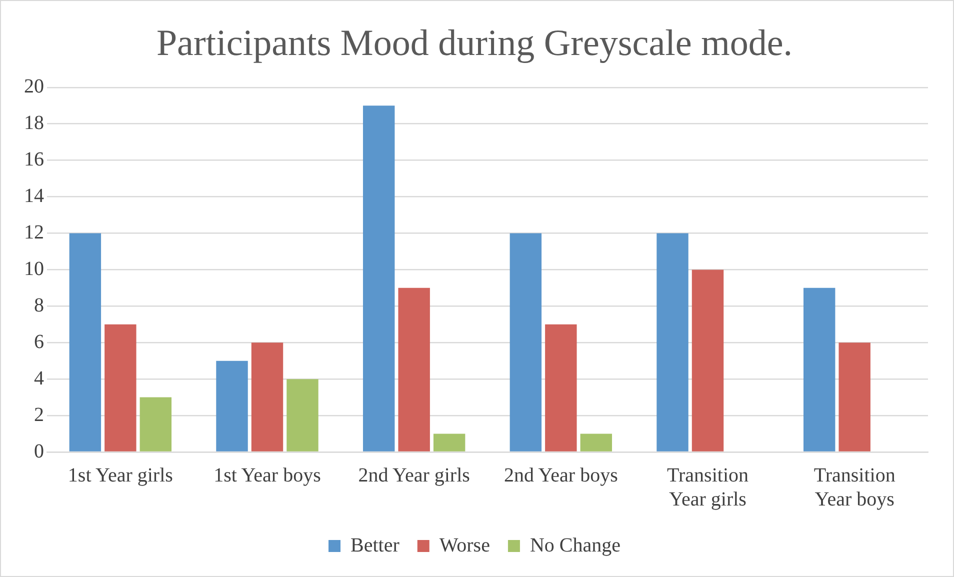  I want to click on y-tick-label: 16, so click(34, 159).